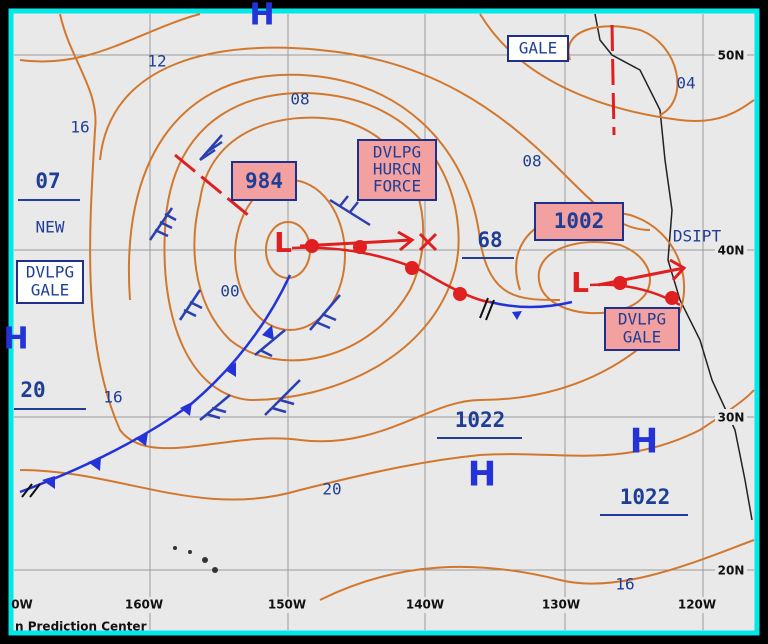  I want to click on front-symbols, so click(158, 407).